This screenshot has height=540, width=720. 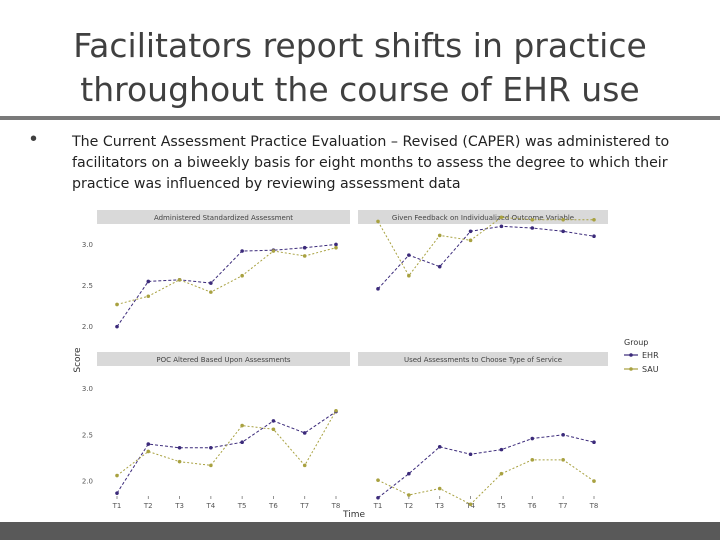 I want to click on x-tick-label: T4, so click(x=210, y=506).